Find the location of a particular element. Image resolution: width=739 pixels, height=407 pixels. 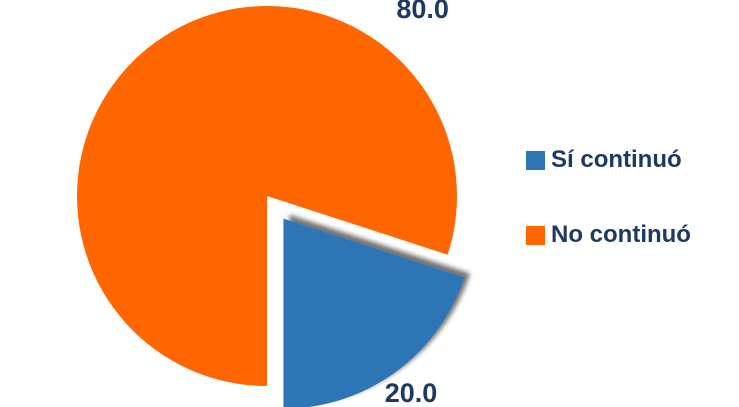

legend-item-si-continuo: Sí continuó is located at coordinates (608, 160).